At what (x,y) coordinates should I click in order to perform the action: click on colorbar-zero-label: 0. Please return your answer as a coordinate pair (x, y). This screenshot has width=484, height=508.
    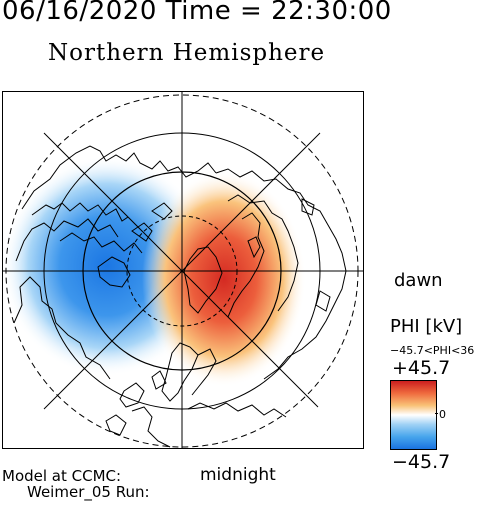
    Looking at the image, I should click on (442, 414).